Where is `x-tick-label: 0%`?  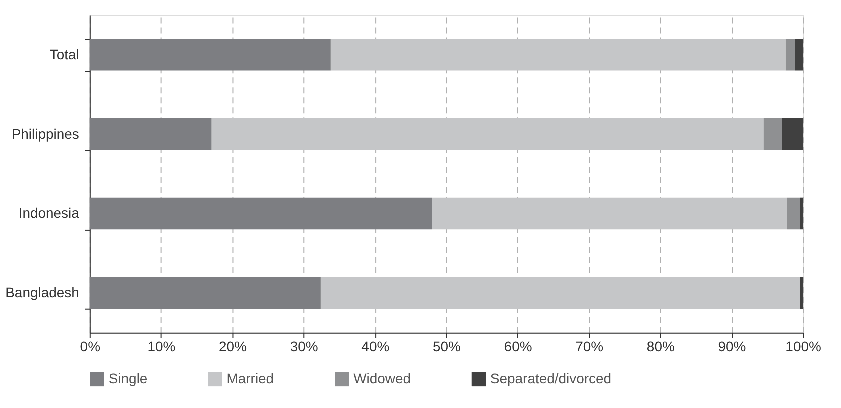
x-tick-label: 0% is located at coordinates (90, 346).